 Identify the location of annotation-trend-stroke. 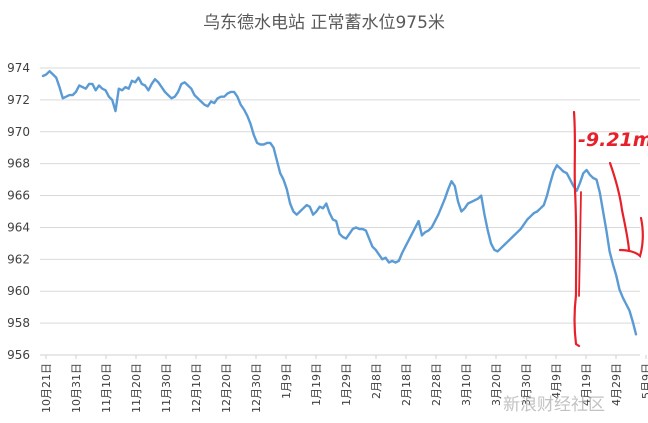
(619, 206).